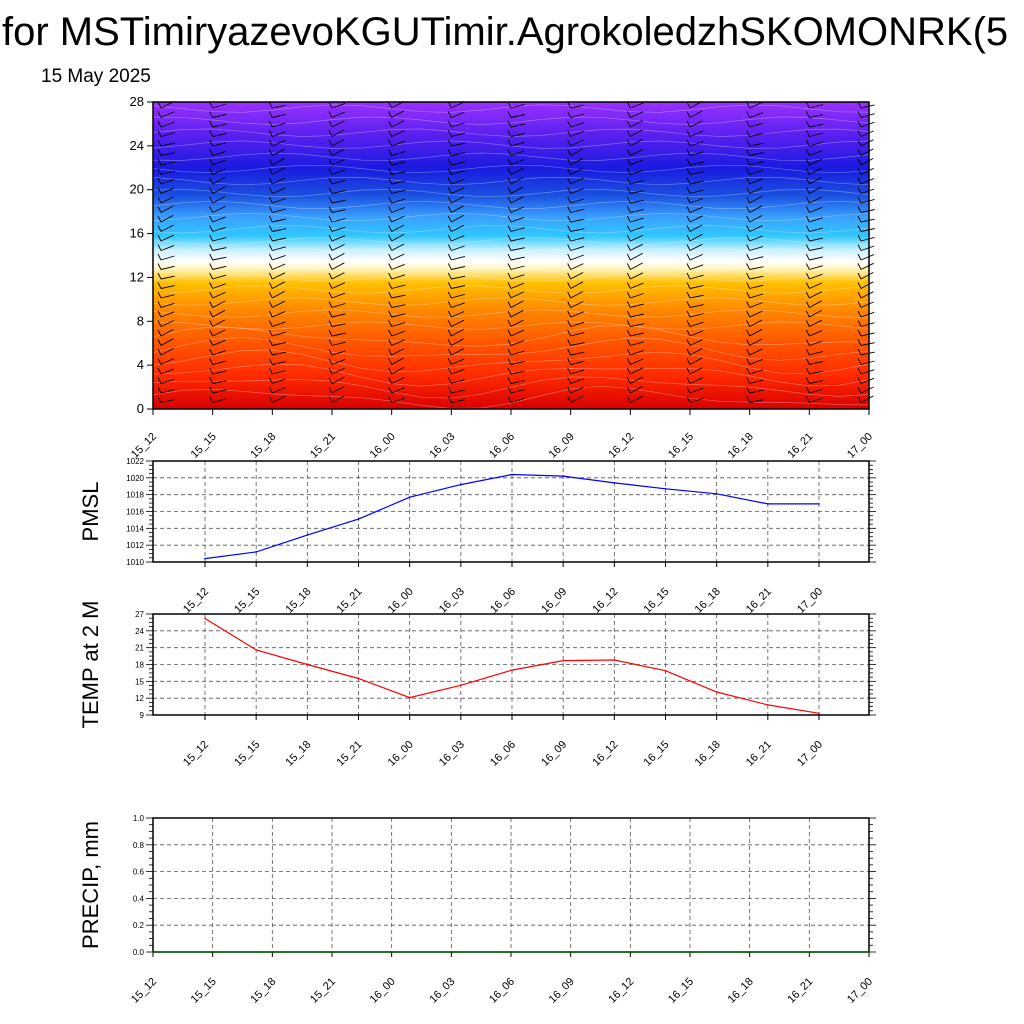  What do you see at coordinates (135, 478) in the screenshot?
I see `y-tick-label: 1020` at bounding box center [135, 478].